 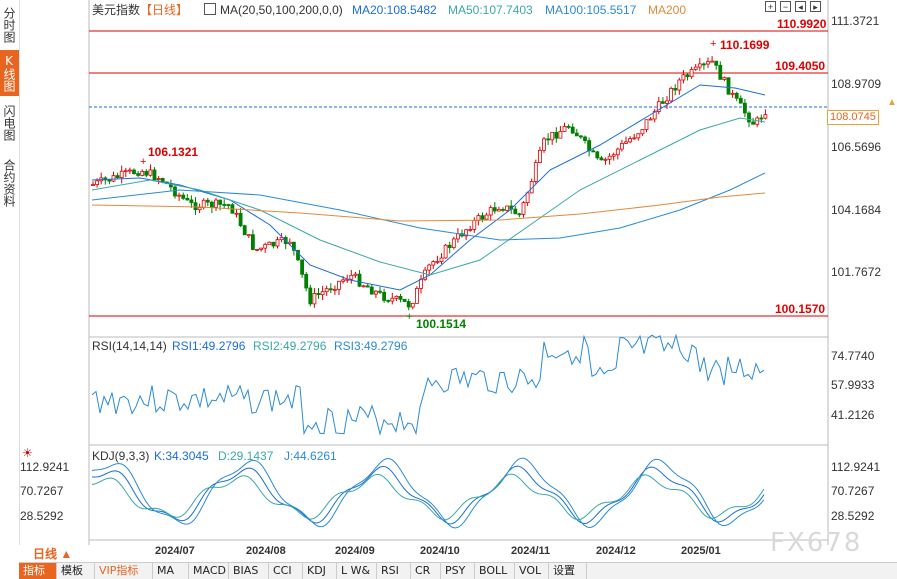 I want to click on tab-bias: BIAS, so click(x=249, y=571).